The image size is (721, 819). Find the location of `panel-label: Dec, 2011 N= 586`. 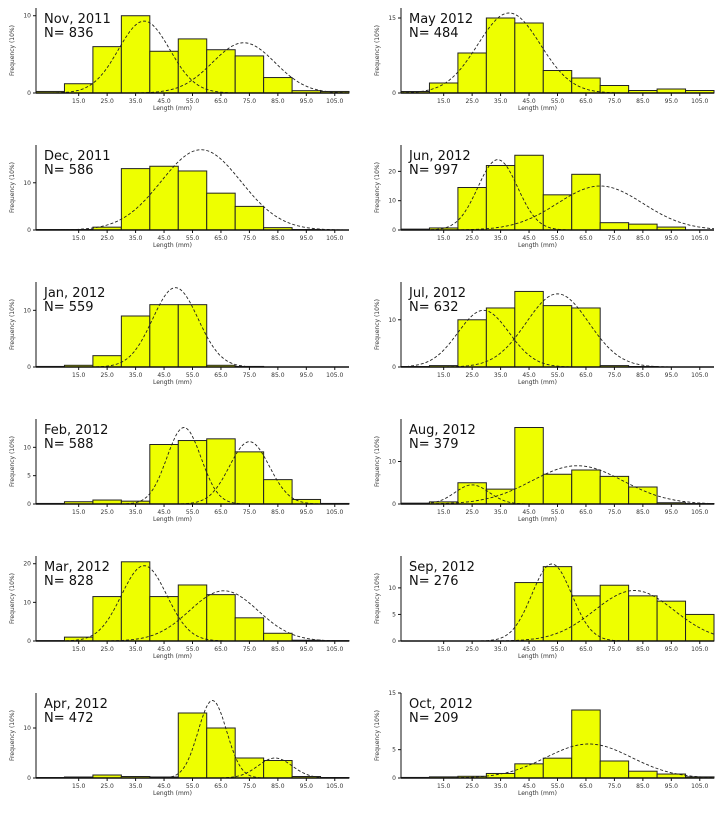

panel-label: Dec, 2011 N= 586 is located at coordinates (77, 164).